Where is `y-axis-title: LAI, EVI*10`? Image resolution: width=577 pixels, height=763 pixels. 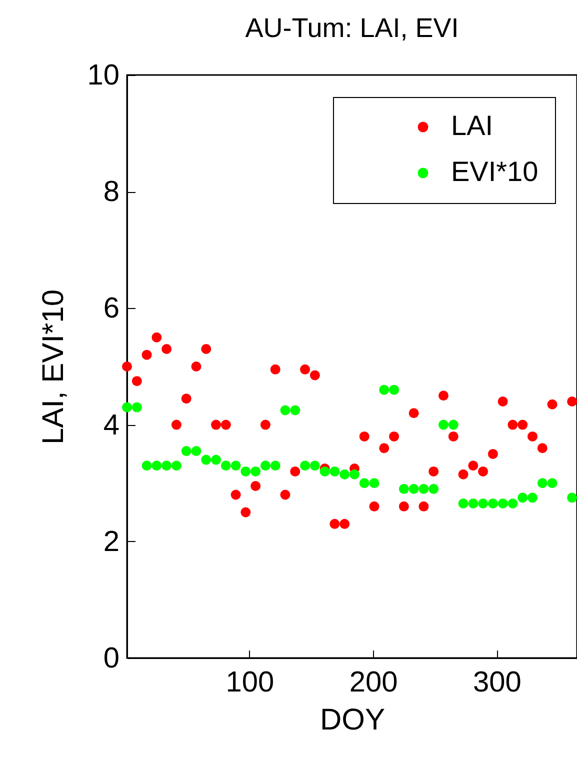 y-axis-title: LAI, EVI*10 is located at coordinates (53, 367).